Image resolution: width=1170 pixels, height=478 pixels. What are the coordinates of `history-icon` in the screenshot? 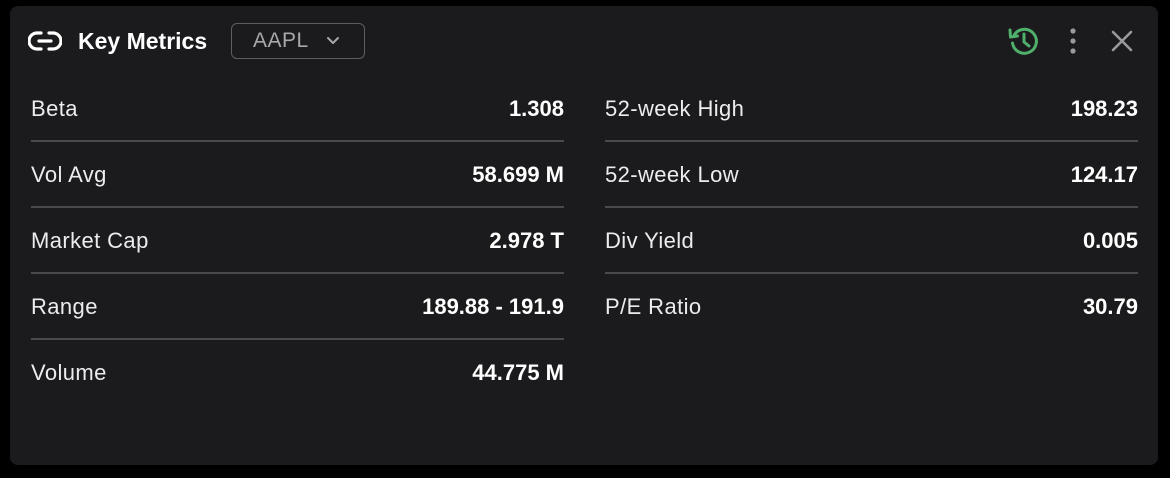 It's located at (1024, 41).